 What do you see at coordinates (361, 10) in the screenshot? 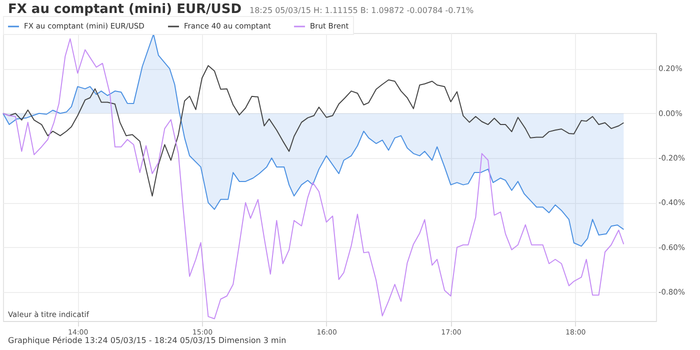
I see `chart-subtitle: 18:25 05/03/15 H: 1.11155 B: 1.09872 -0.00784 -0.71%` at bounding box center [361, 10].